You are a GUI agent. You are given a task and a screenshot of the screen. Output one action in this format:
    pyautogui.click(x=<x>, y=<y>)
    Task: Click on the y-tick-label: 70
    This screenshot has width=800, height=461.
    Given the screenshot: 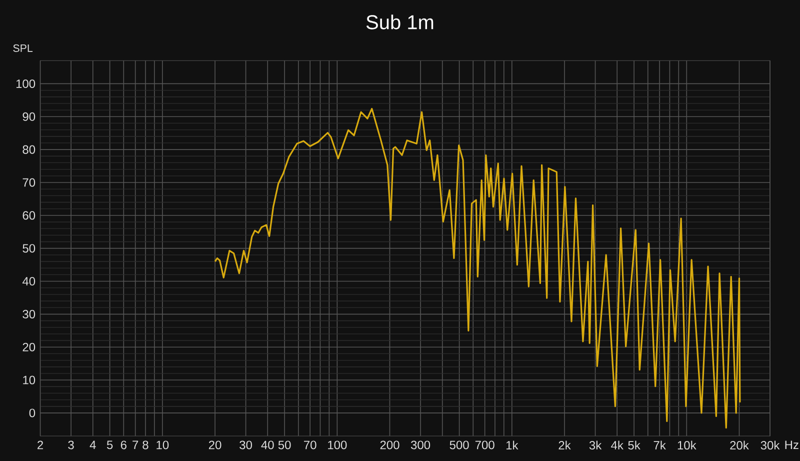 What is the action you would take?
    pyautogui.click(x=29, y=182)
    